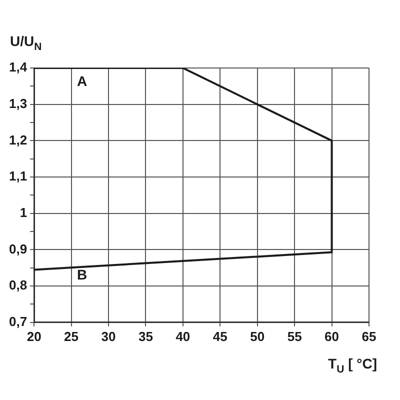 The width and height of the screenshot is (400, 400). What do you see at coordinates (18, 67) in the screenshot?
I see `y-tick-label: 1,4` at bounding box center [18, 67].